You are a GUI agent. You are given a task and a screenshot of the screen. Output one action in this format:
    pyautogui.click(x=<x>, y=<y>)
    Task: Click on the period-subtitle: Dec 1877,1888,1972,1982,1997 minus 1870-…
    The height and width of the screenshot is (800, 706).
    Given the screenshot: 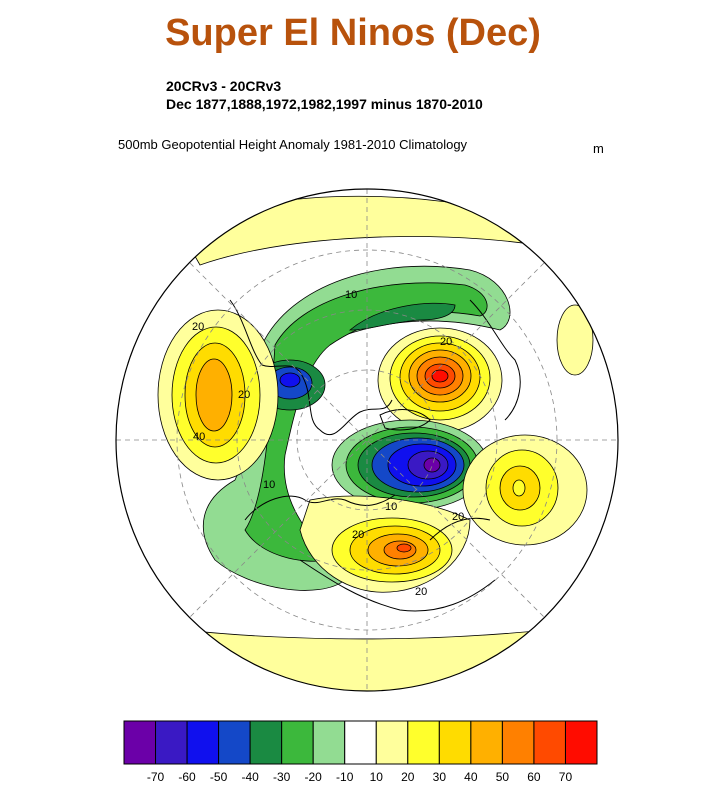 What is the action you would take?
    pyautogui.click(x=324, y=104)
    